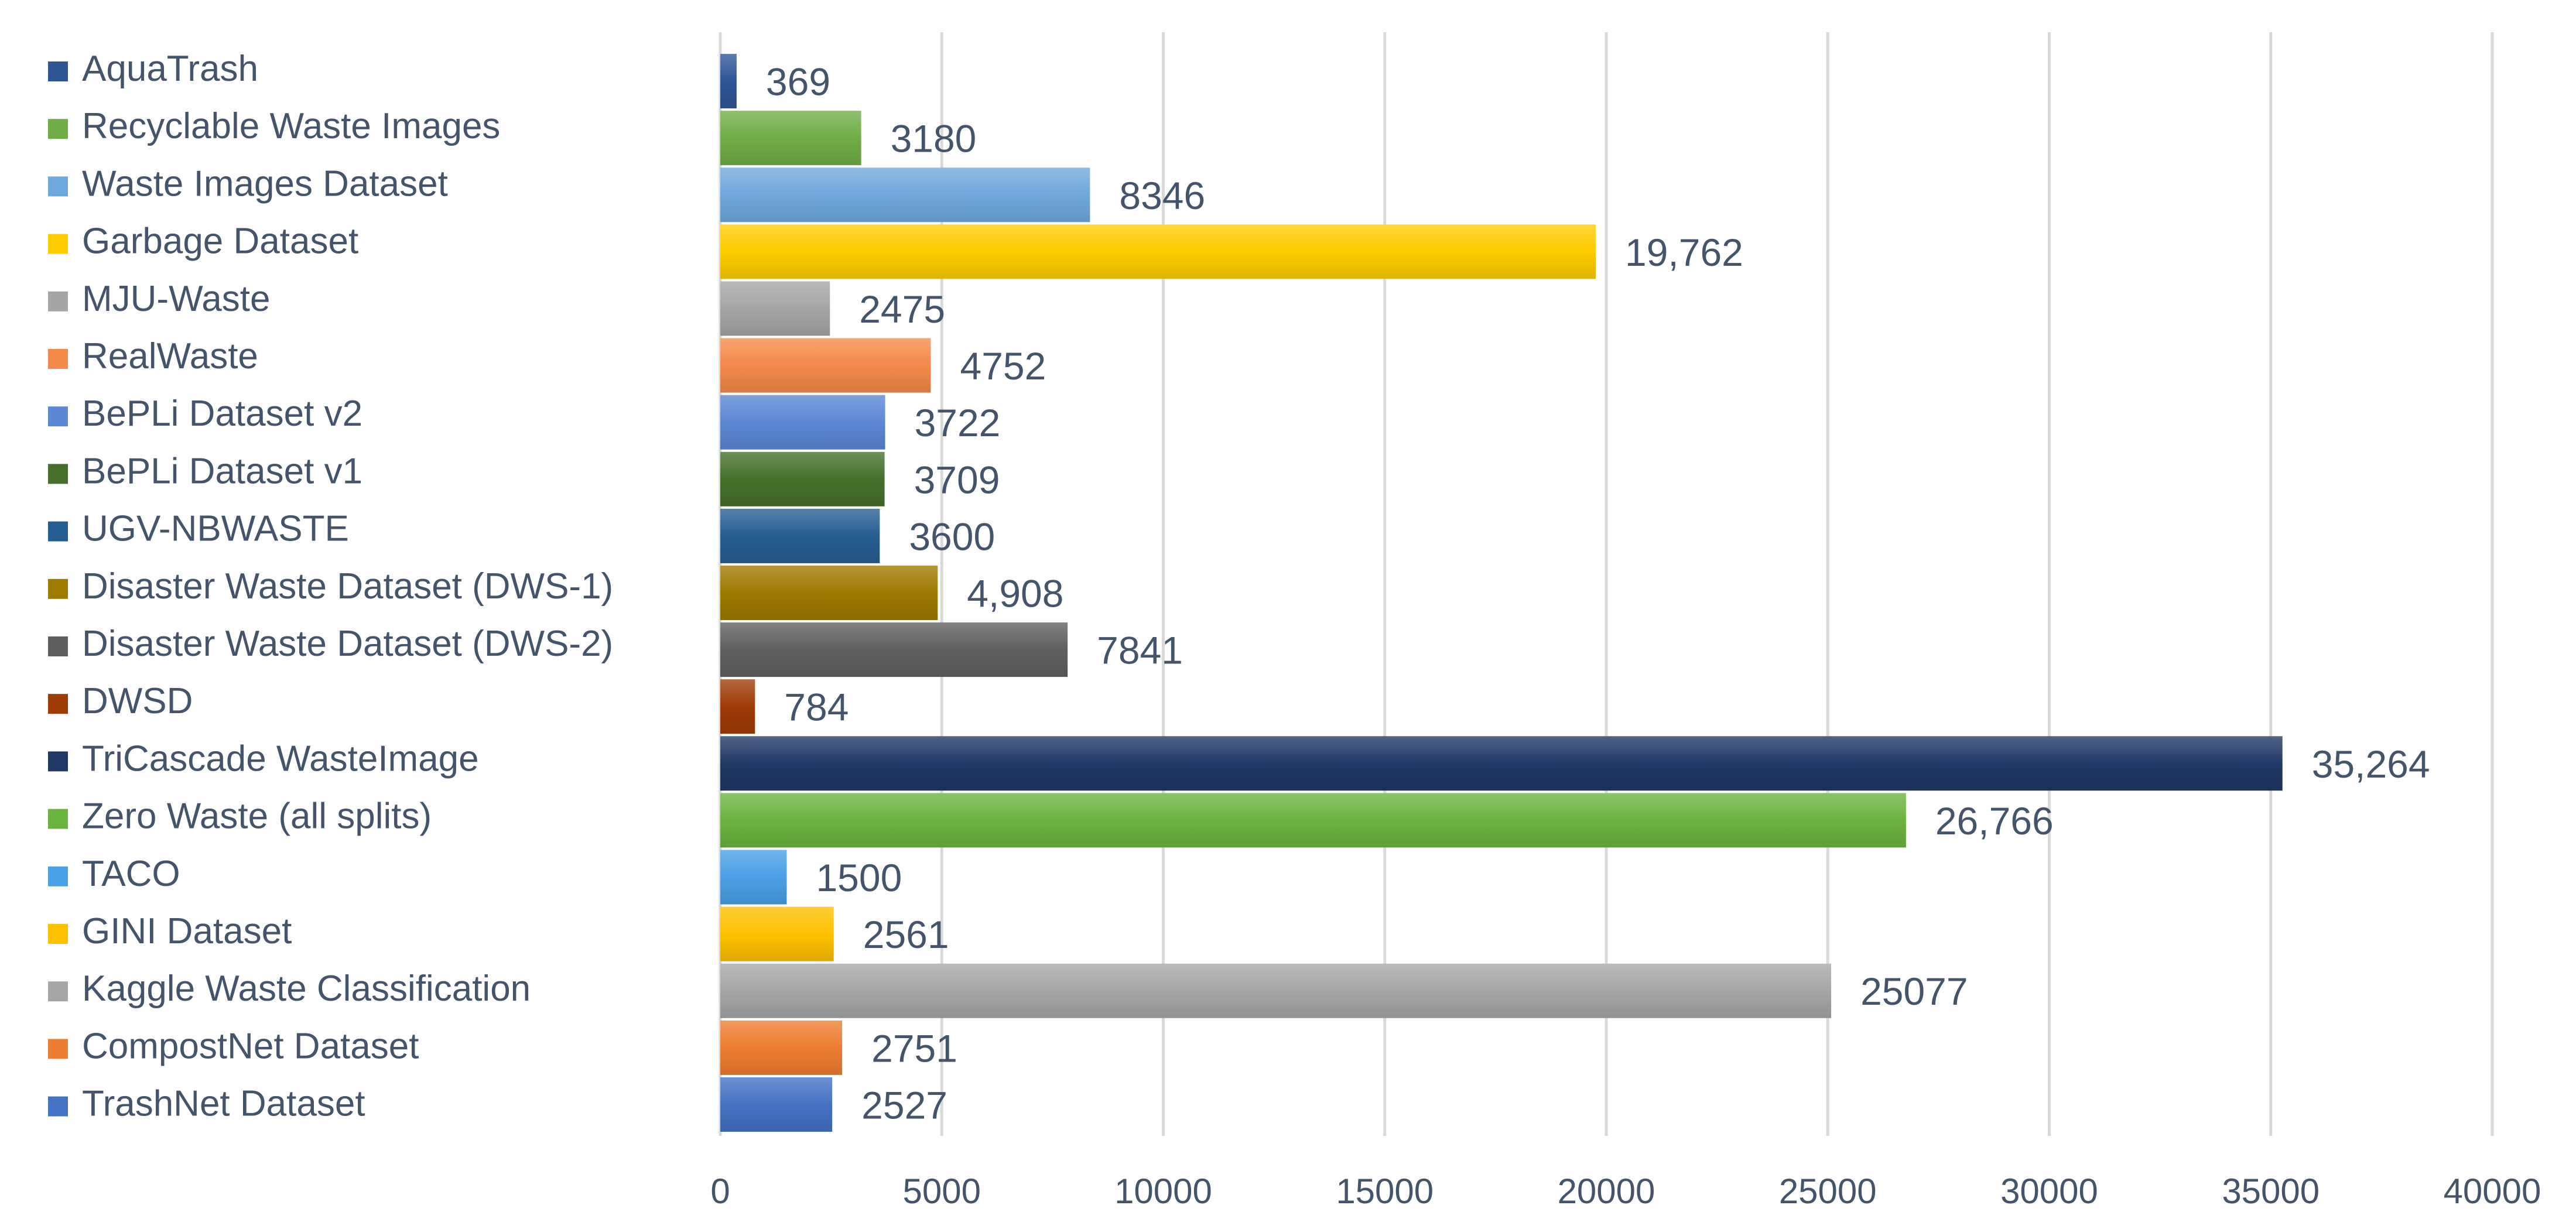 The image size is (2576, 1229). What do you see at coordinates (58, 416) in the screenshot?
I see `legend-swatch-bepli-dataset-v2` at bounding box center [58, 416].